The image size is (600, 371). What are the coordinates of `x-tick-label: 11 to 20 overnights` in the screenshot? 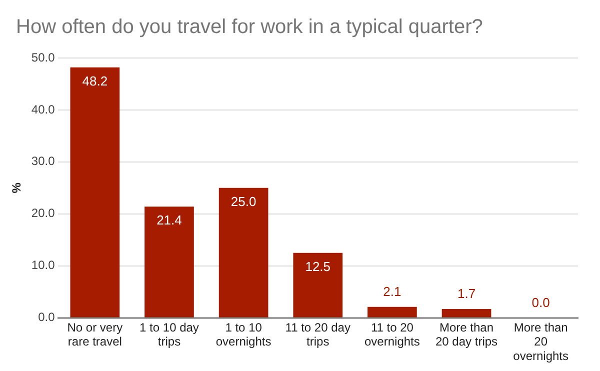 It's located at (392, 334).